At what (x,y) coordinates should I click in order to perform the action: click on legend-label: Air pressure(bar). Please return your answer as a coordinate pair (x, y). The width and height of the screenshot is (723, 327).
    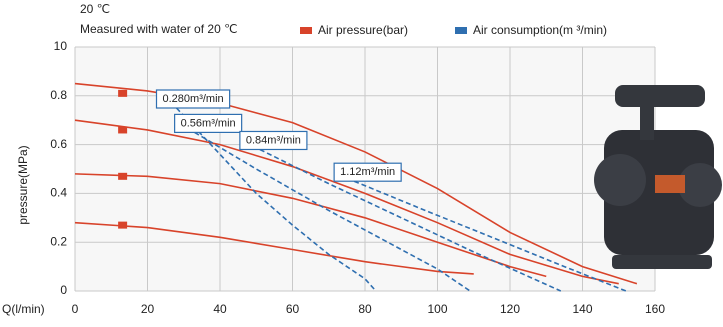
    Looking at the image, I should click on (363, 30).